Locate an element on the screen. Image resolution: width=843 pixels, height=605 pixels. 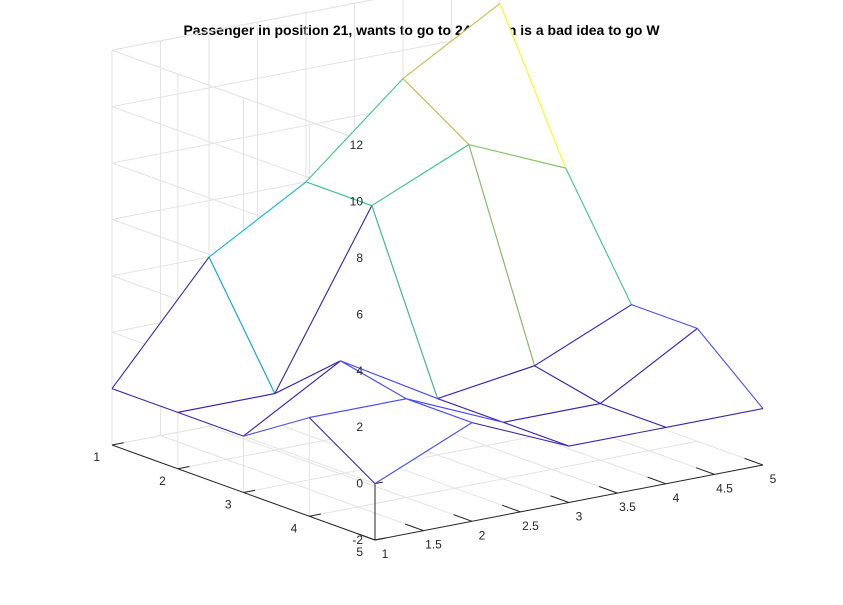
z-tick-label: 4 is located at coordinates (359, 371).